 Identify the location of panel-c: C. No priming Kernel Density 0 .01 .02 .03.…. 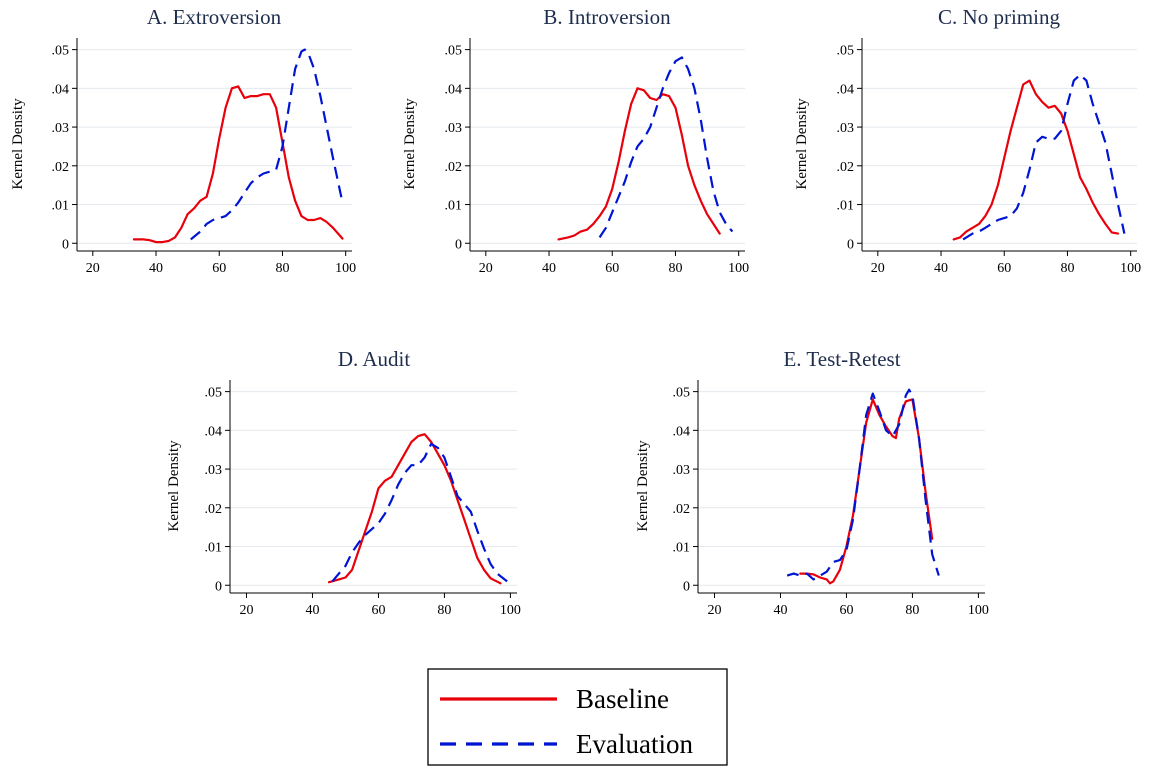
(967, 140).